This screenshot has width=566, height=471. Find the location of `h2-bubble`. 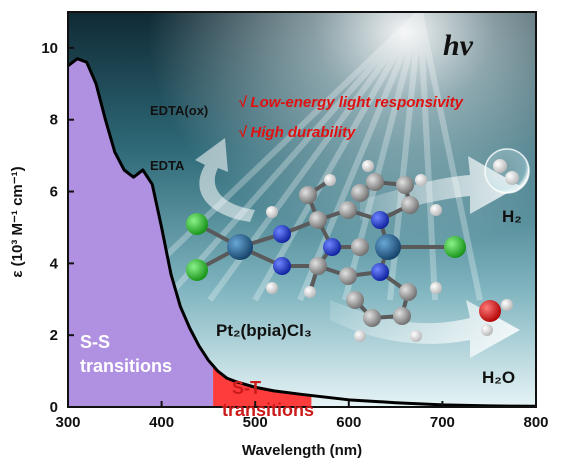

h2-bubble is located at coordinates (507, 171).